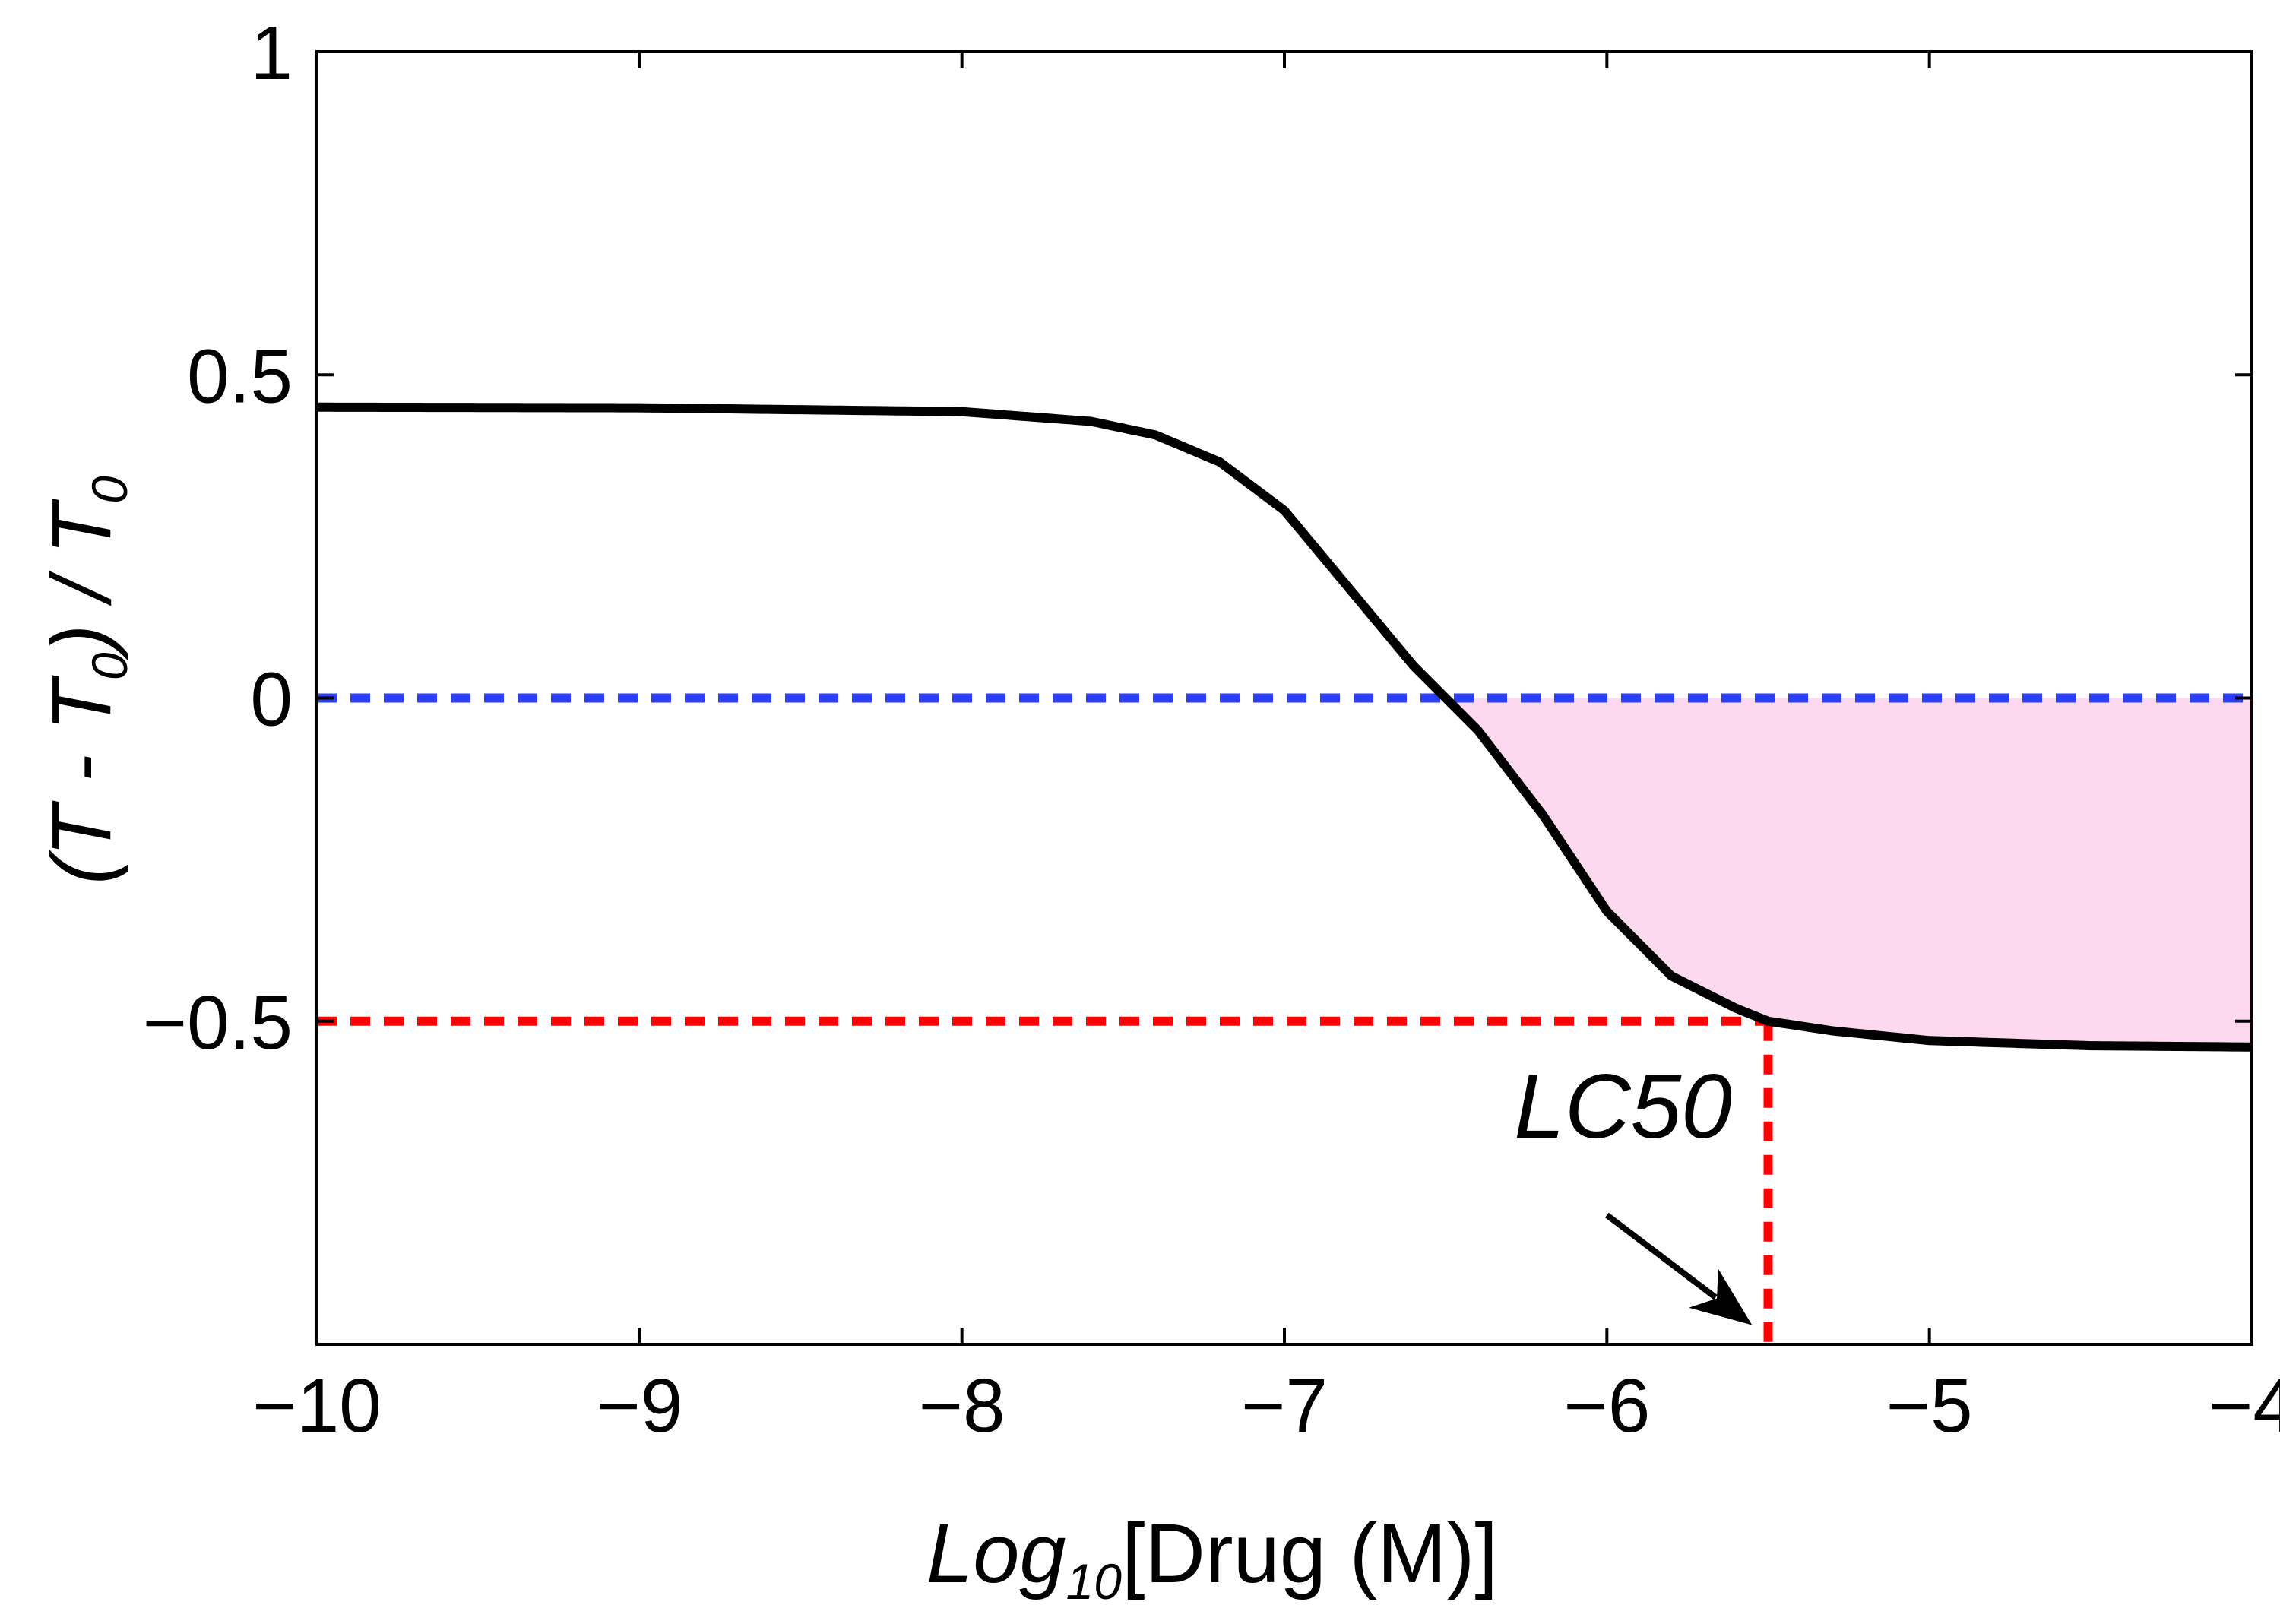 This screenshot has width=2280, height=1624. Describe the element at coordinates (1310, 1554) in the screenshot. I see `x-axis-label-rest: [Drug (M)]` at that location.